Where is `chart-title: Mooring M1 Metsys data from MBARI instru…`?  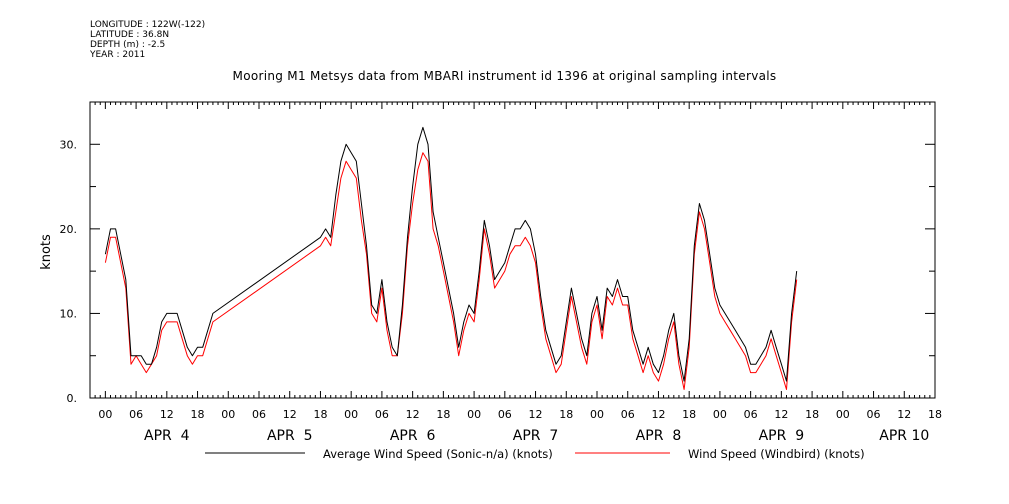
chart-title: Mooring M1 Metsys data from MBARI instru… is located at coordinates (504, 76).